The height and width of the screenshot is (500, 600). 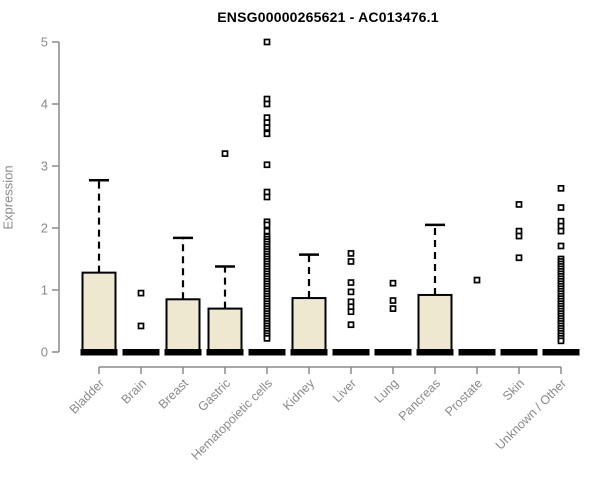 I want to click on y-tick-label: 2, so click(x=44, y=228).